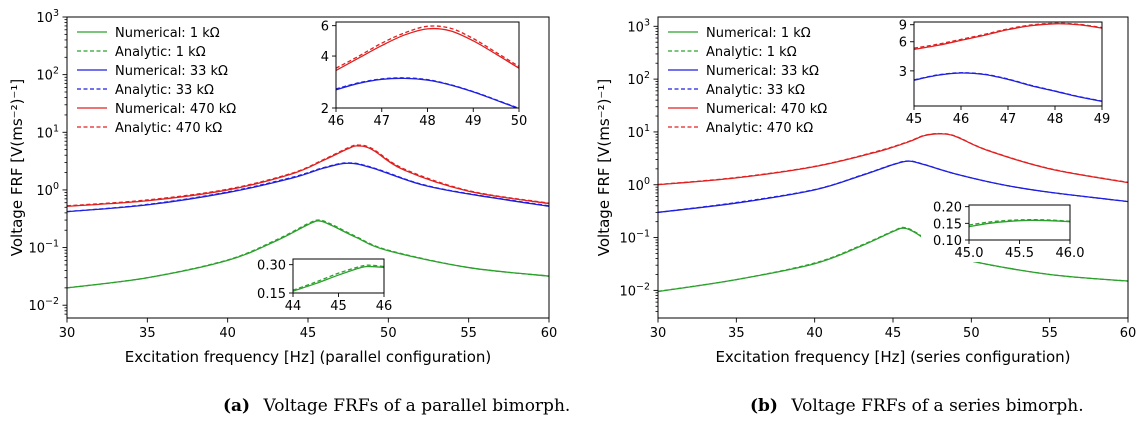  Describe the element at coordinates (417, 406) in the screenshot. I see `caption-a-text: Voltage FRFs of a parallel bimorph.` at that location.